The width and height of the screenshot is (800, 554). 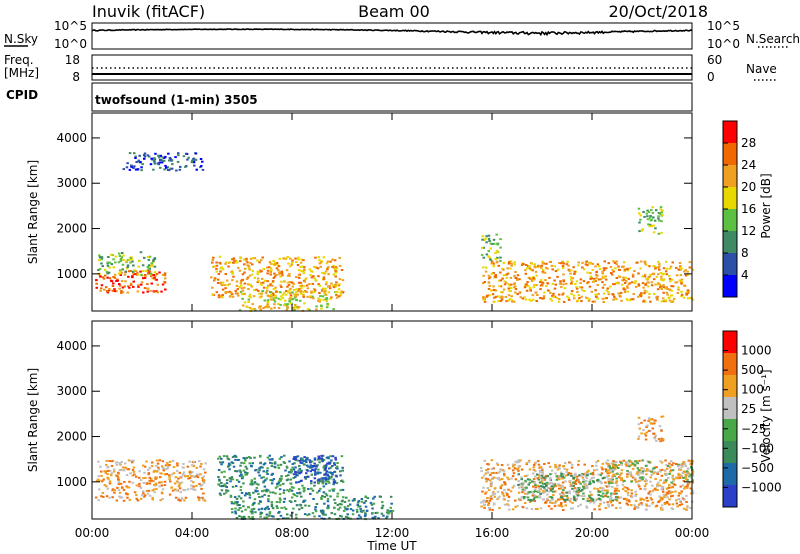 I want to click on noise-sky-line-series, so click(x=392, y=32).